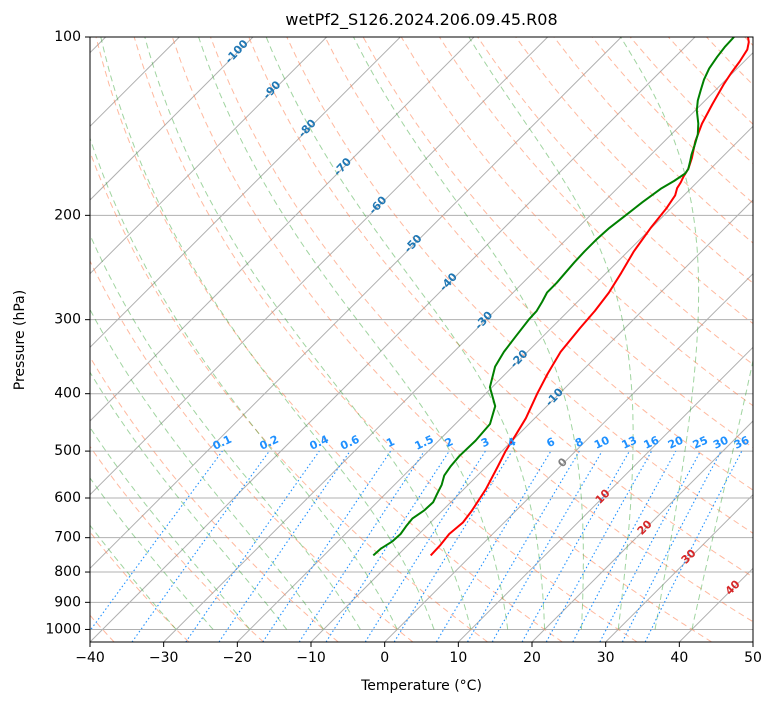  Describe the element at coordinates (413, 244) in the screenshot. I see `dry-adiabat-label: -50` at that location.